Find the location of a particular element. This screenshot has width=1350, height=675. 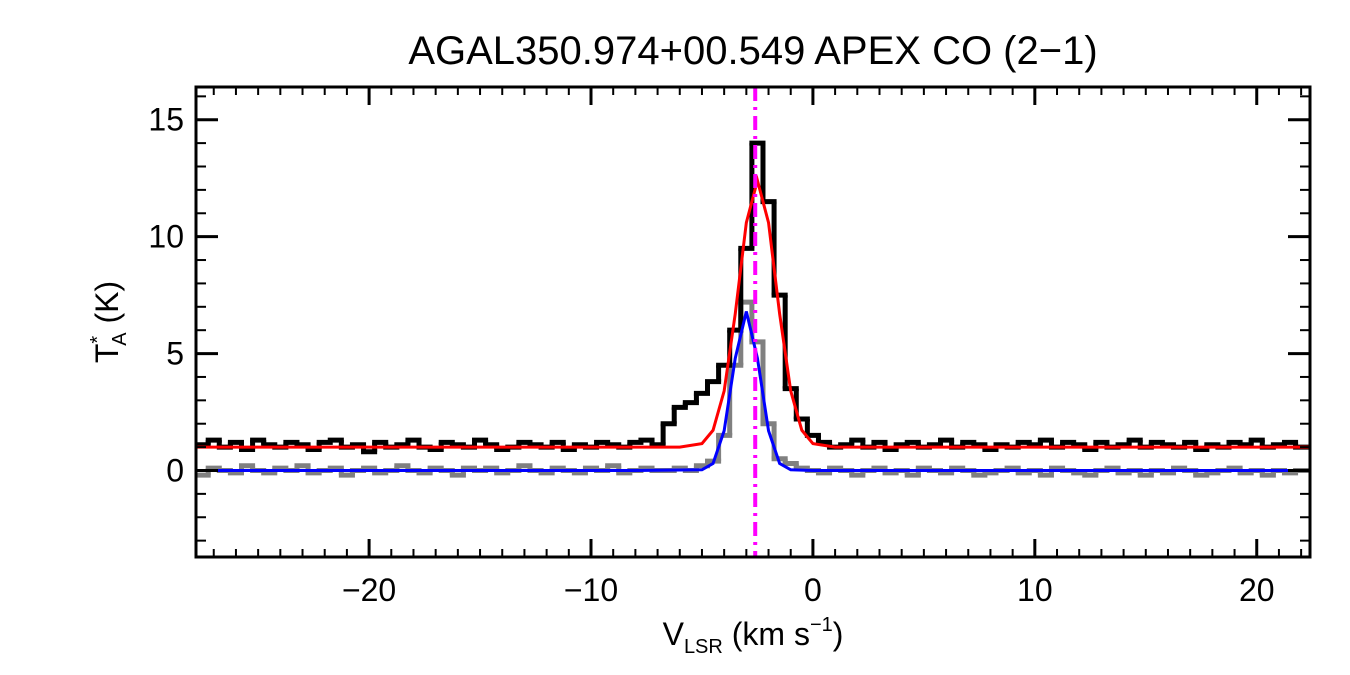

x-label-sub: LSR is located at coordinates (703, 647).